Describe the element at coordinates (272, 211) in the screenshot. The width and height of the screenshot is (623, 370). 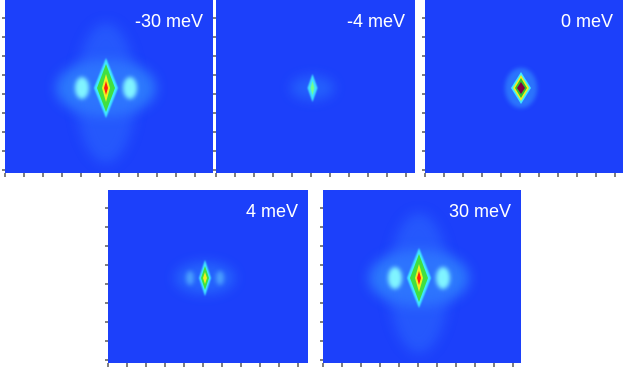
I see `panel-label: 4 meV` at that location.